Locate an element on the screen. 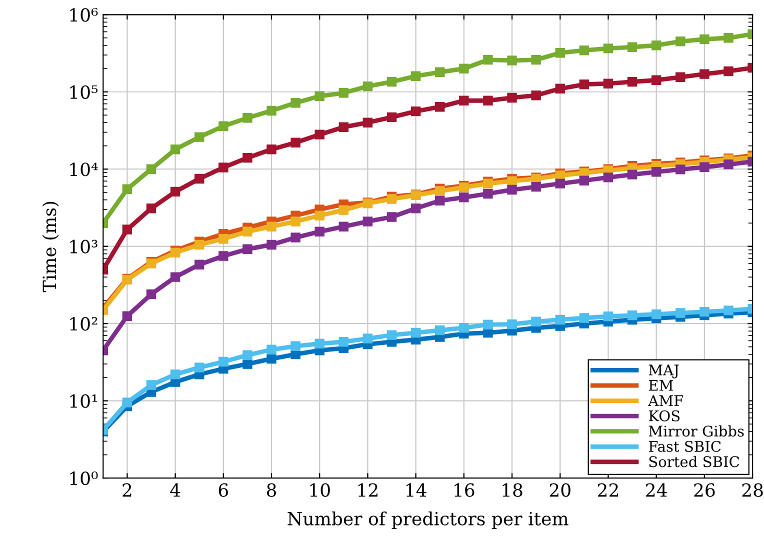 This screenshot has height=542, width=764. x-tick-label: 8 is located at coordinates (271, 490).